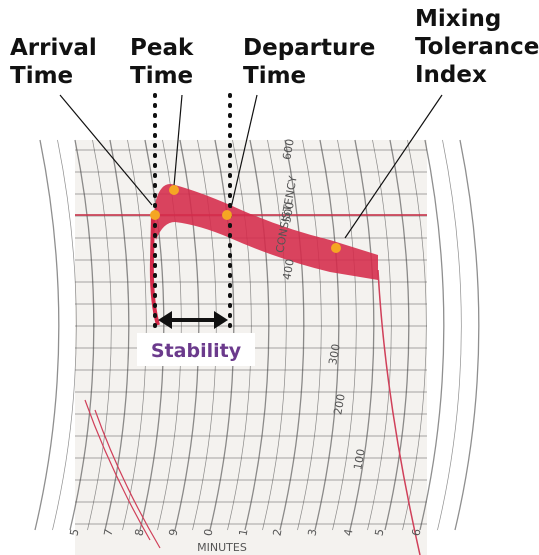  I want to click on consistency-label: 600, so click(288, 149).